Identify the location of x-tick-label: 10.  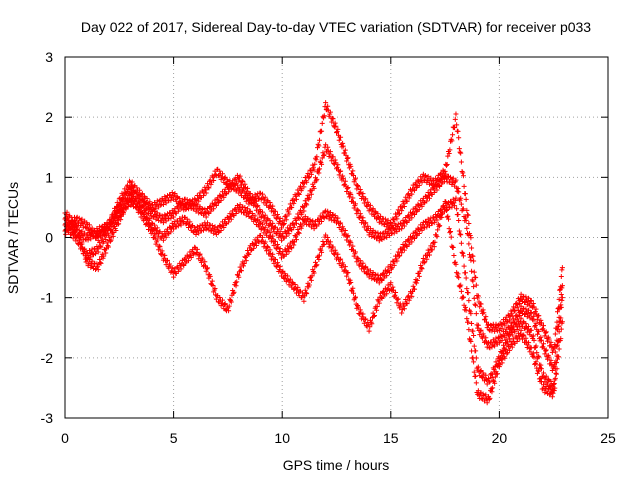
(282, 438).